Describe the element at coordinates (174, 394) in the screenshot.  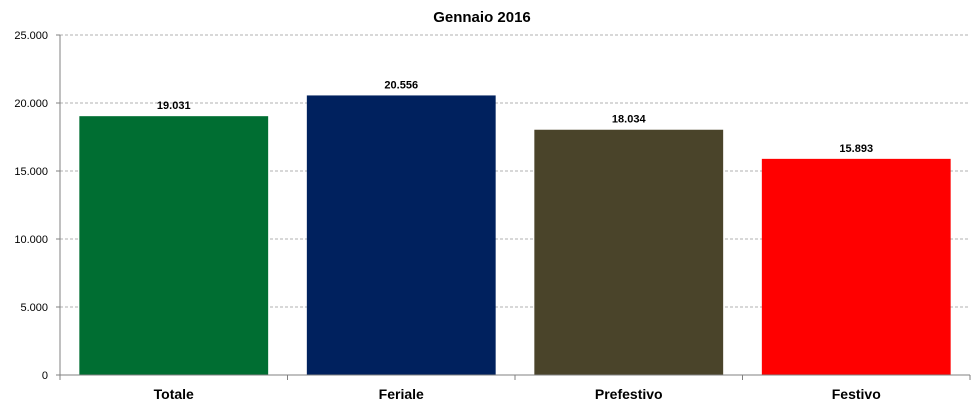
I see `x-tick-label-totale: Totale` at that location.